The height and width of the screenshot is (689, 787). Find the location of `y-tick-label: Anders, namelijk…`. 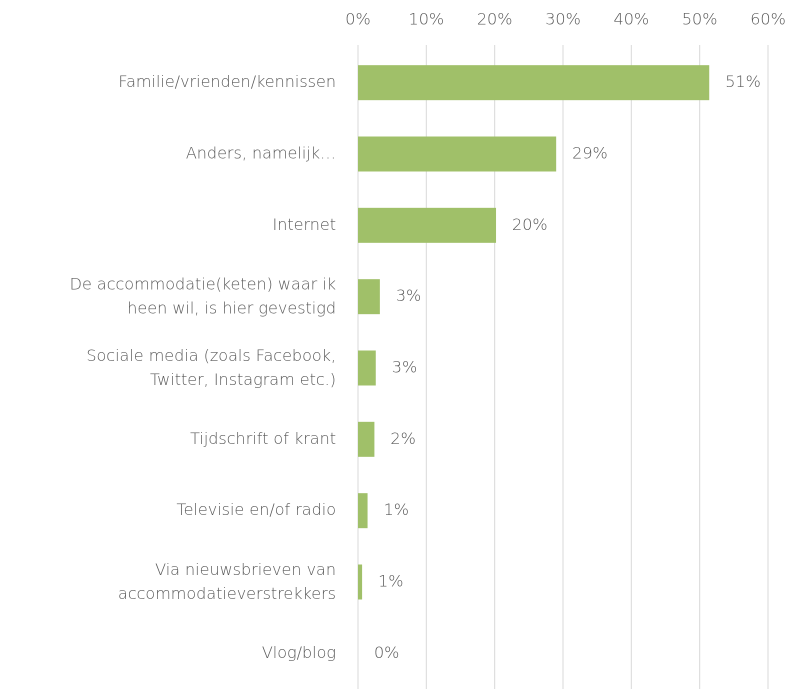

y-tick-label: Anders, namelijk… is located at coordinates (261, 153).